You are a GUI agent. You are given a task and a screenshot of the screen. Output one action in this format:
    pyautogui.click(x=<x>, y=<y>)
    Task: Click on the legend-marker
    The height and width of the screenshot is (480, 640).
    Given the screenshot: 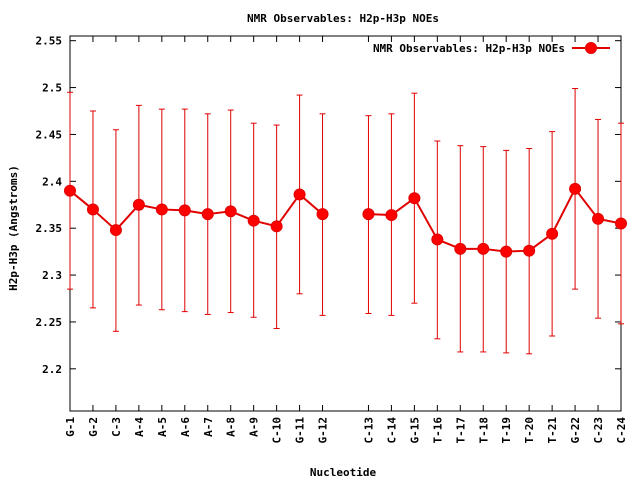 What is the action you would take?
    pyautogui.click(x=591, y=48)
    